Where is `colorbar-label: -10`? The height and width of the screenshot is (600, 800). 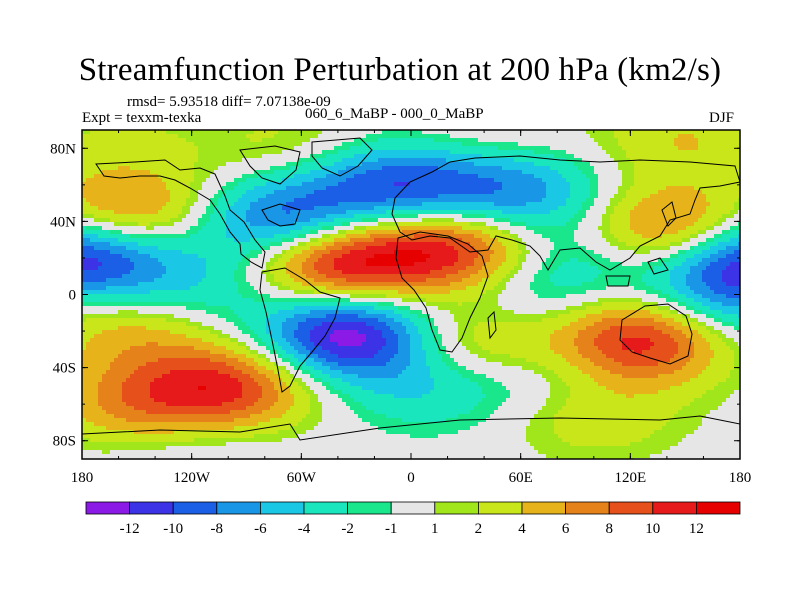 colorbar-label: -10 is located at coordinates (173, 529).